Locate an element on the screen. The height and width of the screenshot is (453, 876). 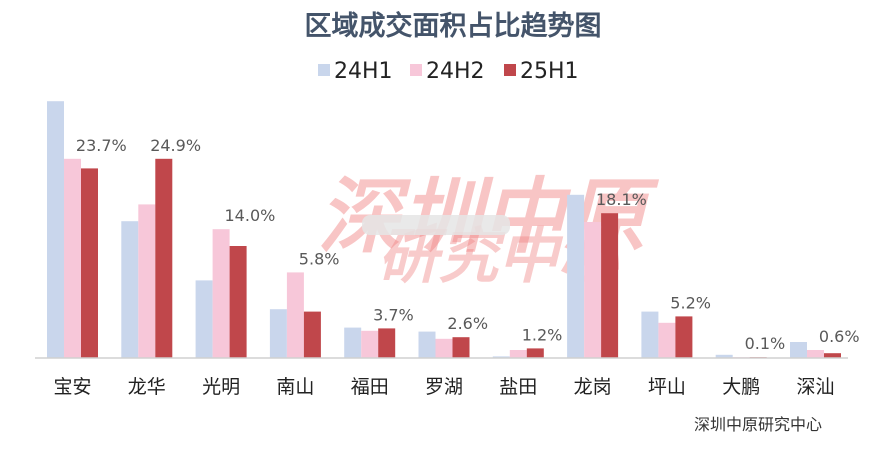
bar-24H2-罗湖 is located at coordinates (444, 348).